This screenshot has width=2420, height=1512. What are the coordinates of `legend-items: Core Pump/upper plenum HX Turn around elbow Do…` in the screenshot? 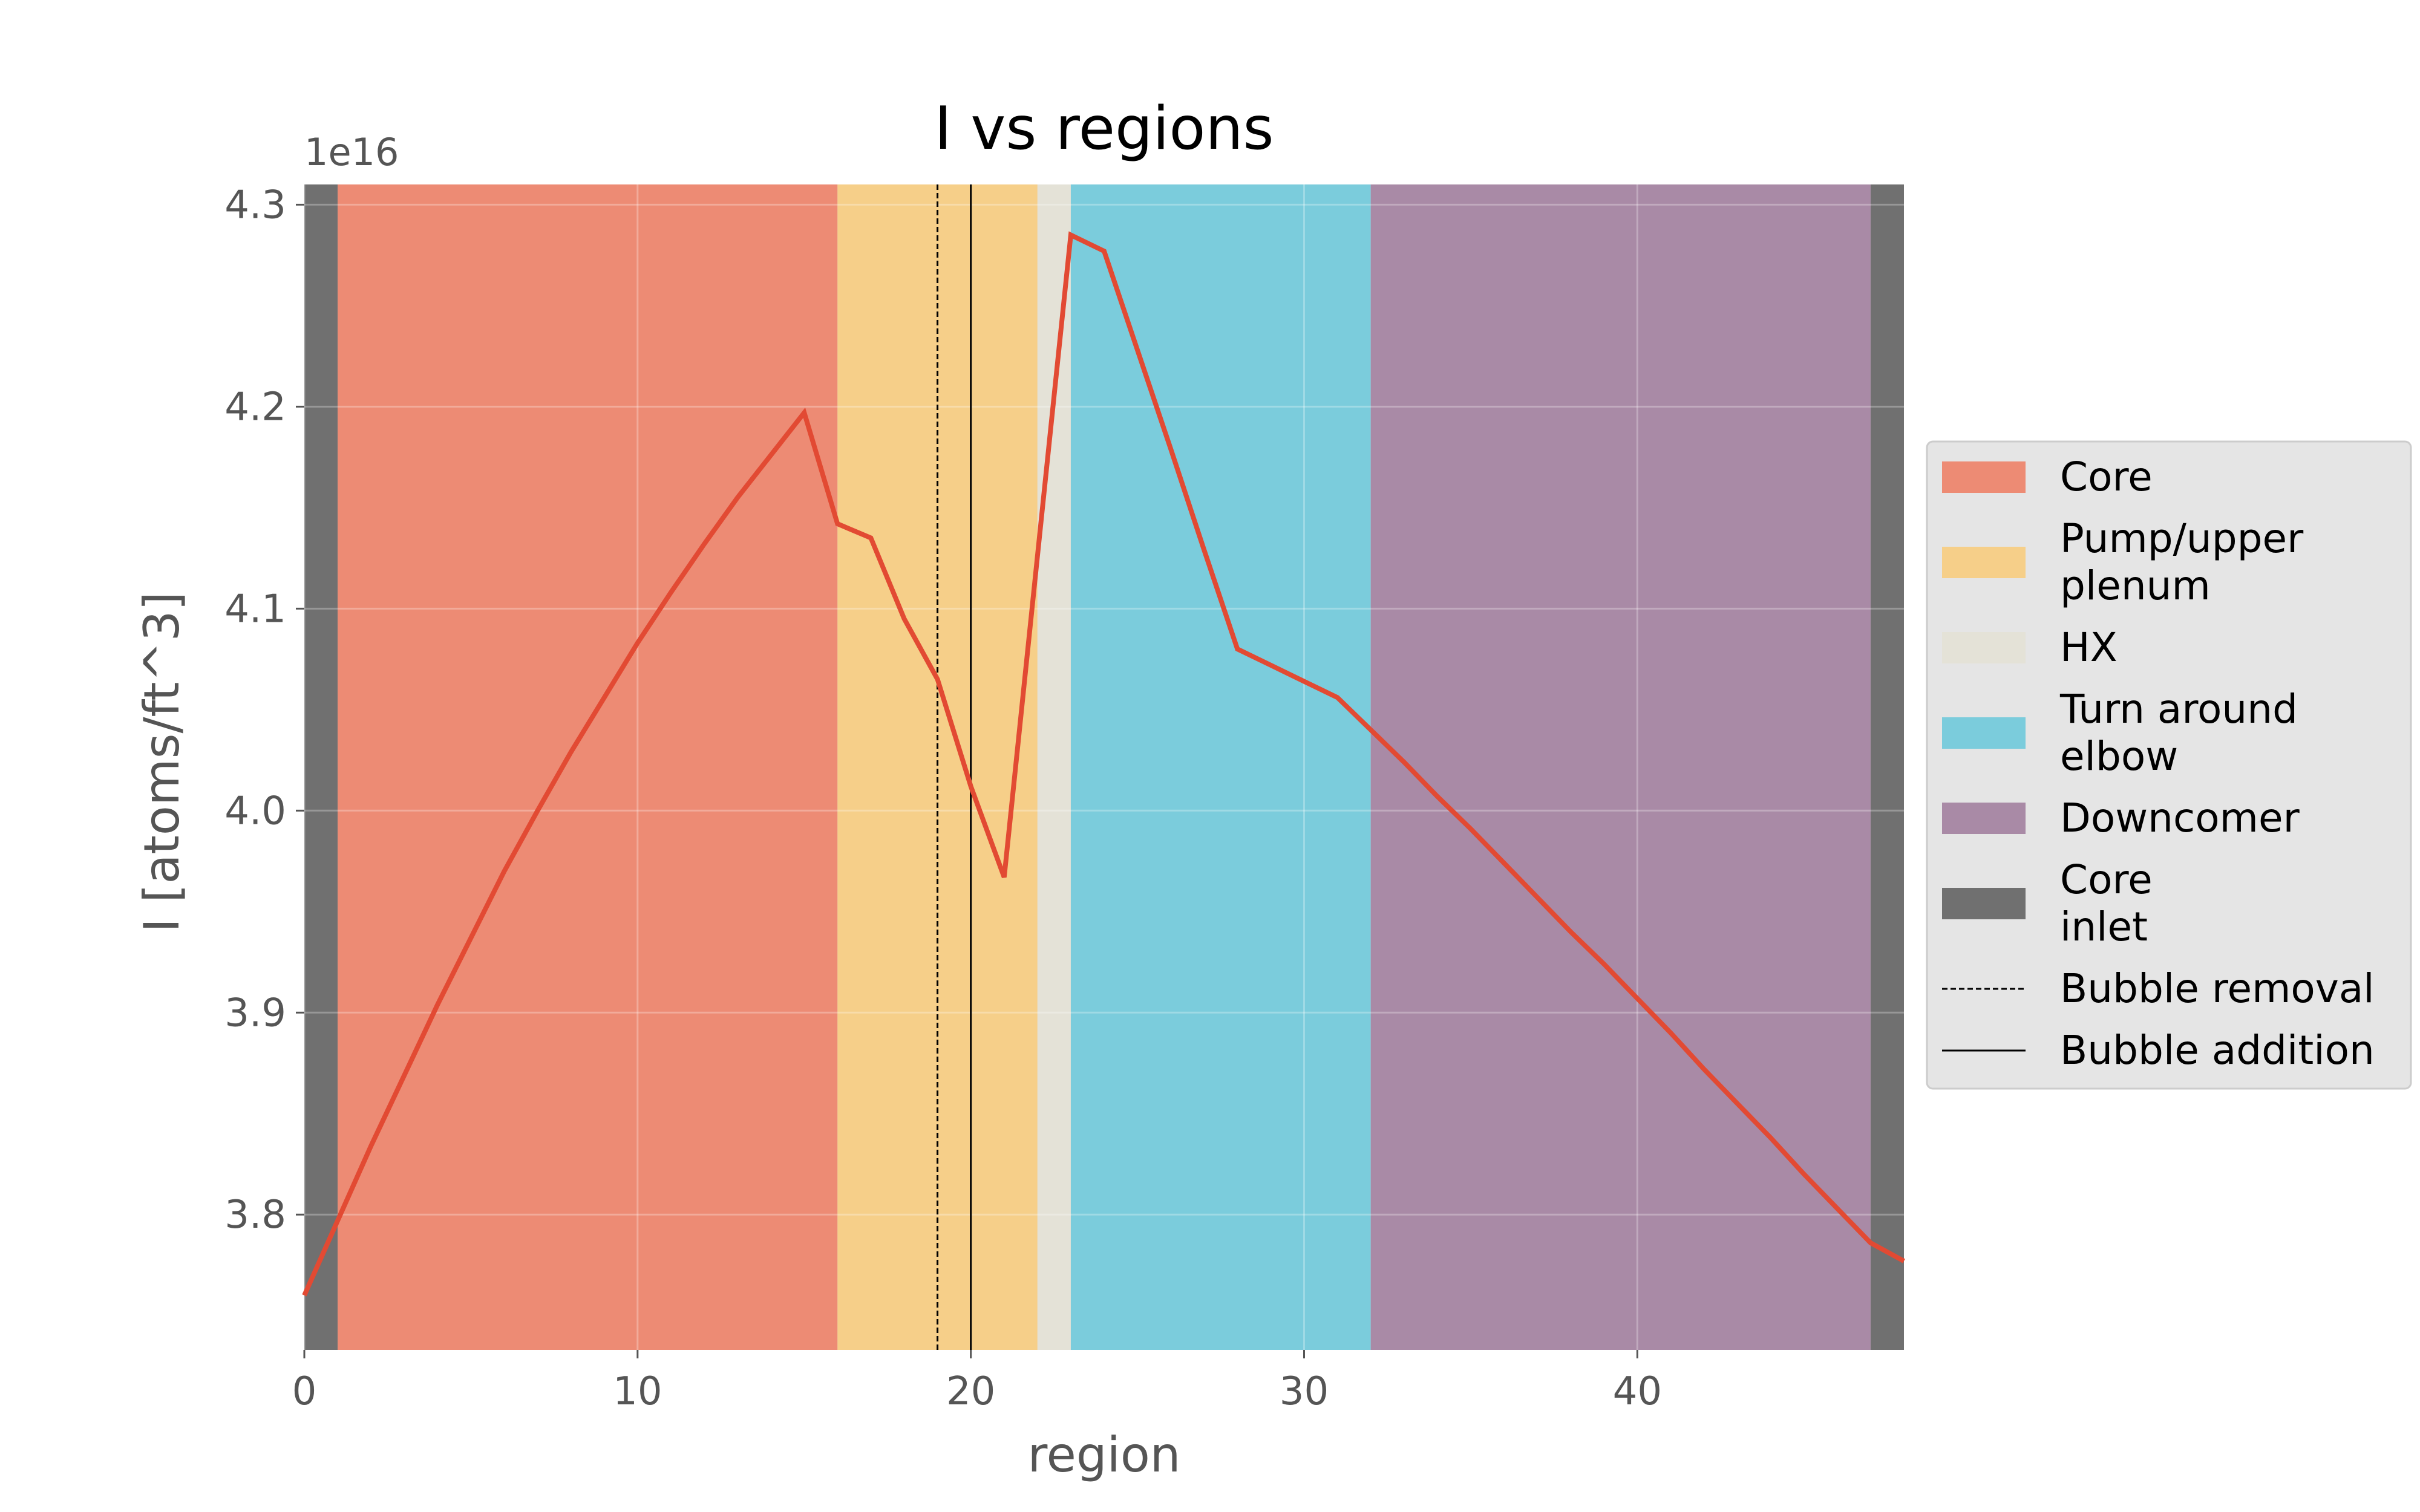 It's located at (2158, 764).